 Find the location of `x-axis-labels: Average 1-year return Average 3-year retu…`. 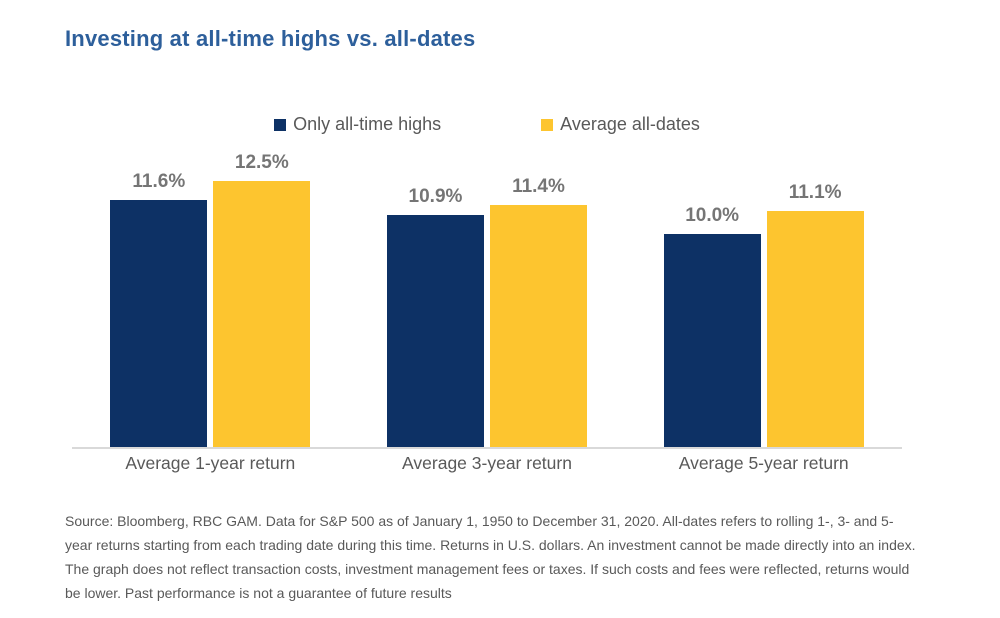

x-axis-labels: Average 1-year return Average 3-year retu… is located at coordinates (487, 463).